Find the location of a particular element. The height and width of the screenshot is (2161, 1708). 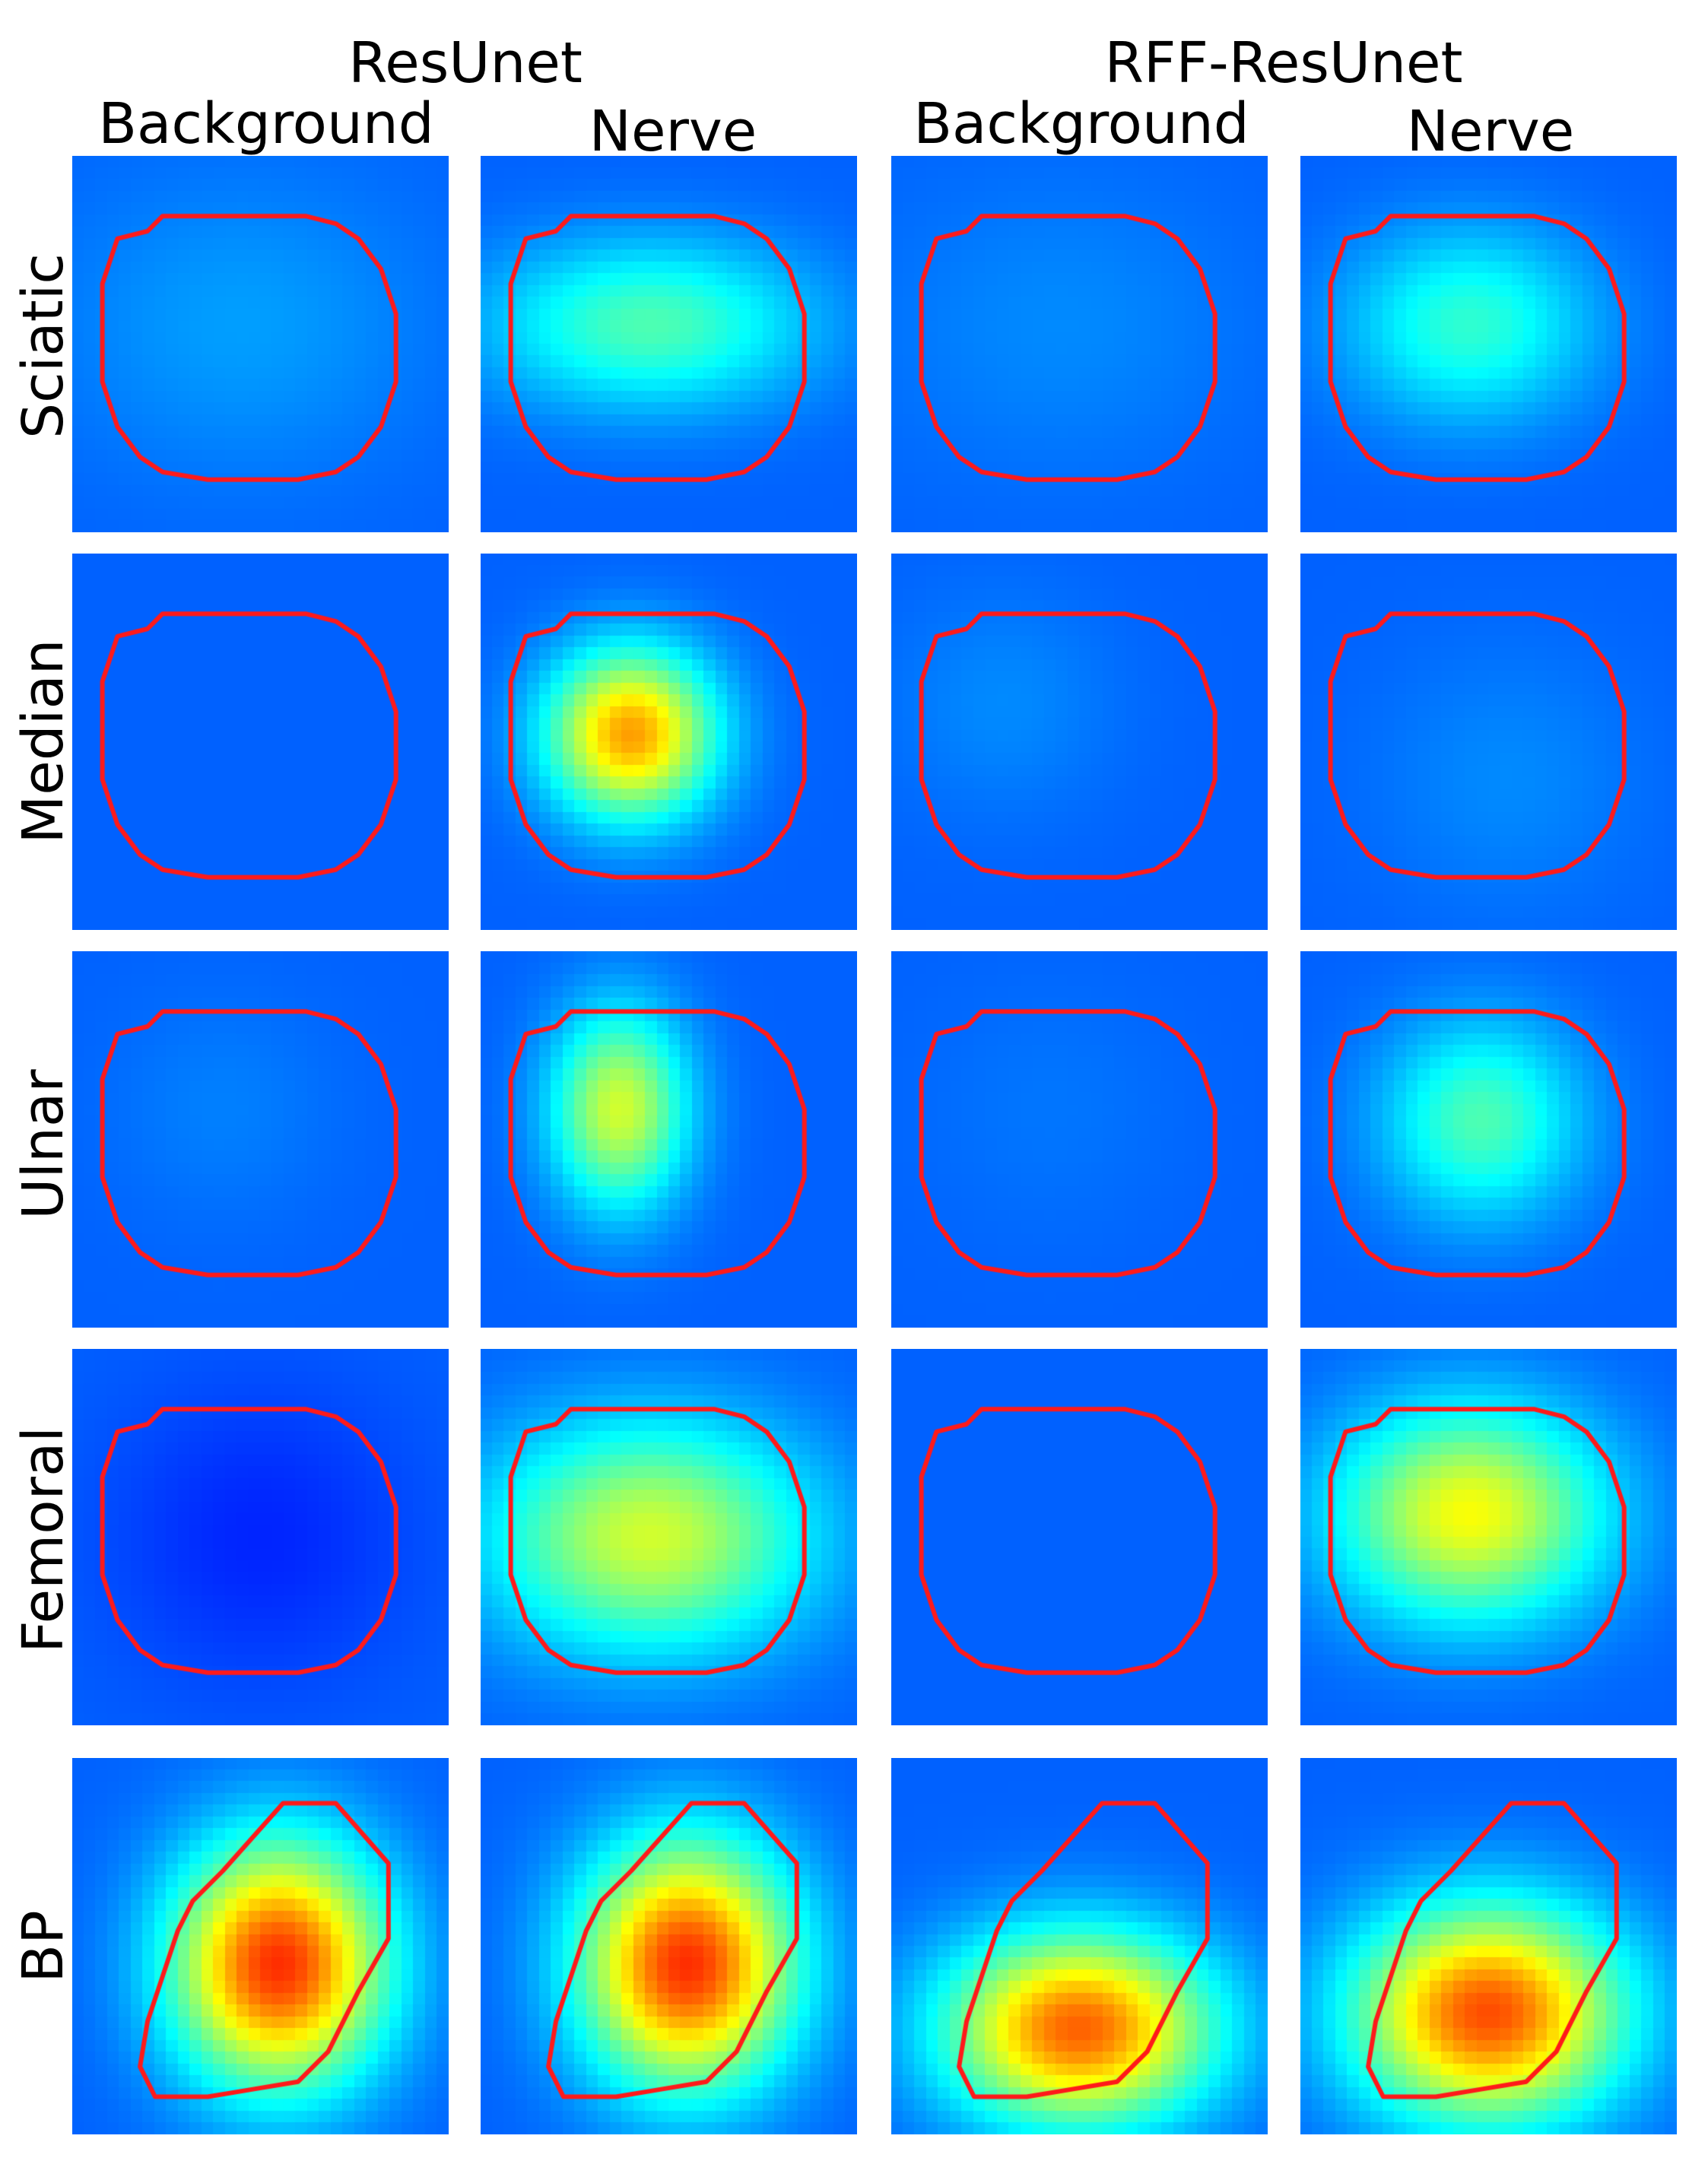

row-label-bp: BP is located at coordinates (43, 1946).